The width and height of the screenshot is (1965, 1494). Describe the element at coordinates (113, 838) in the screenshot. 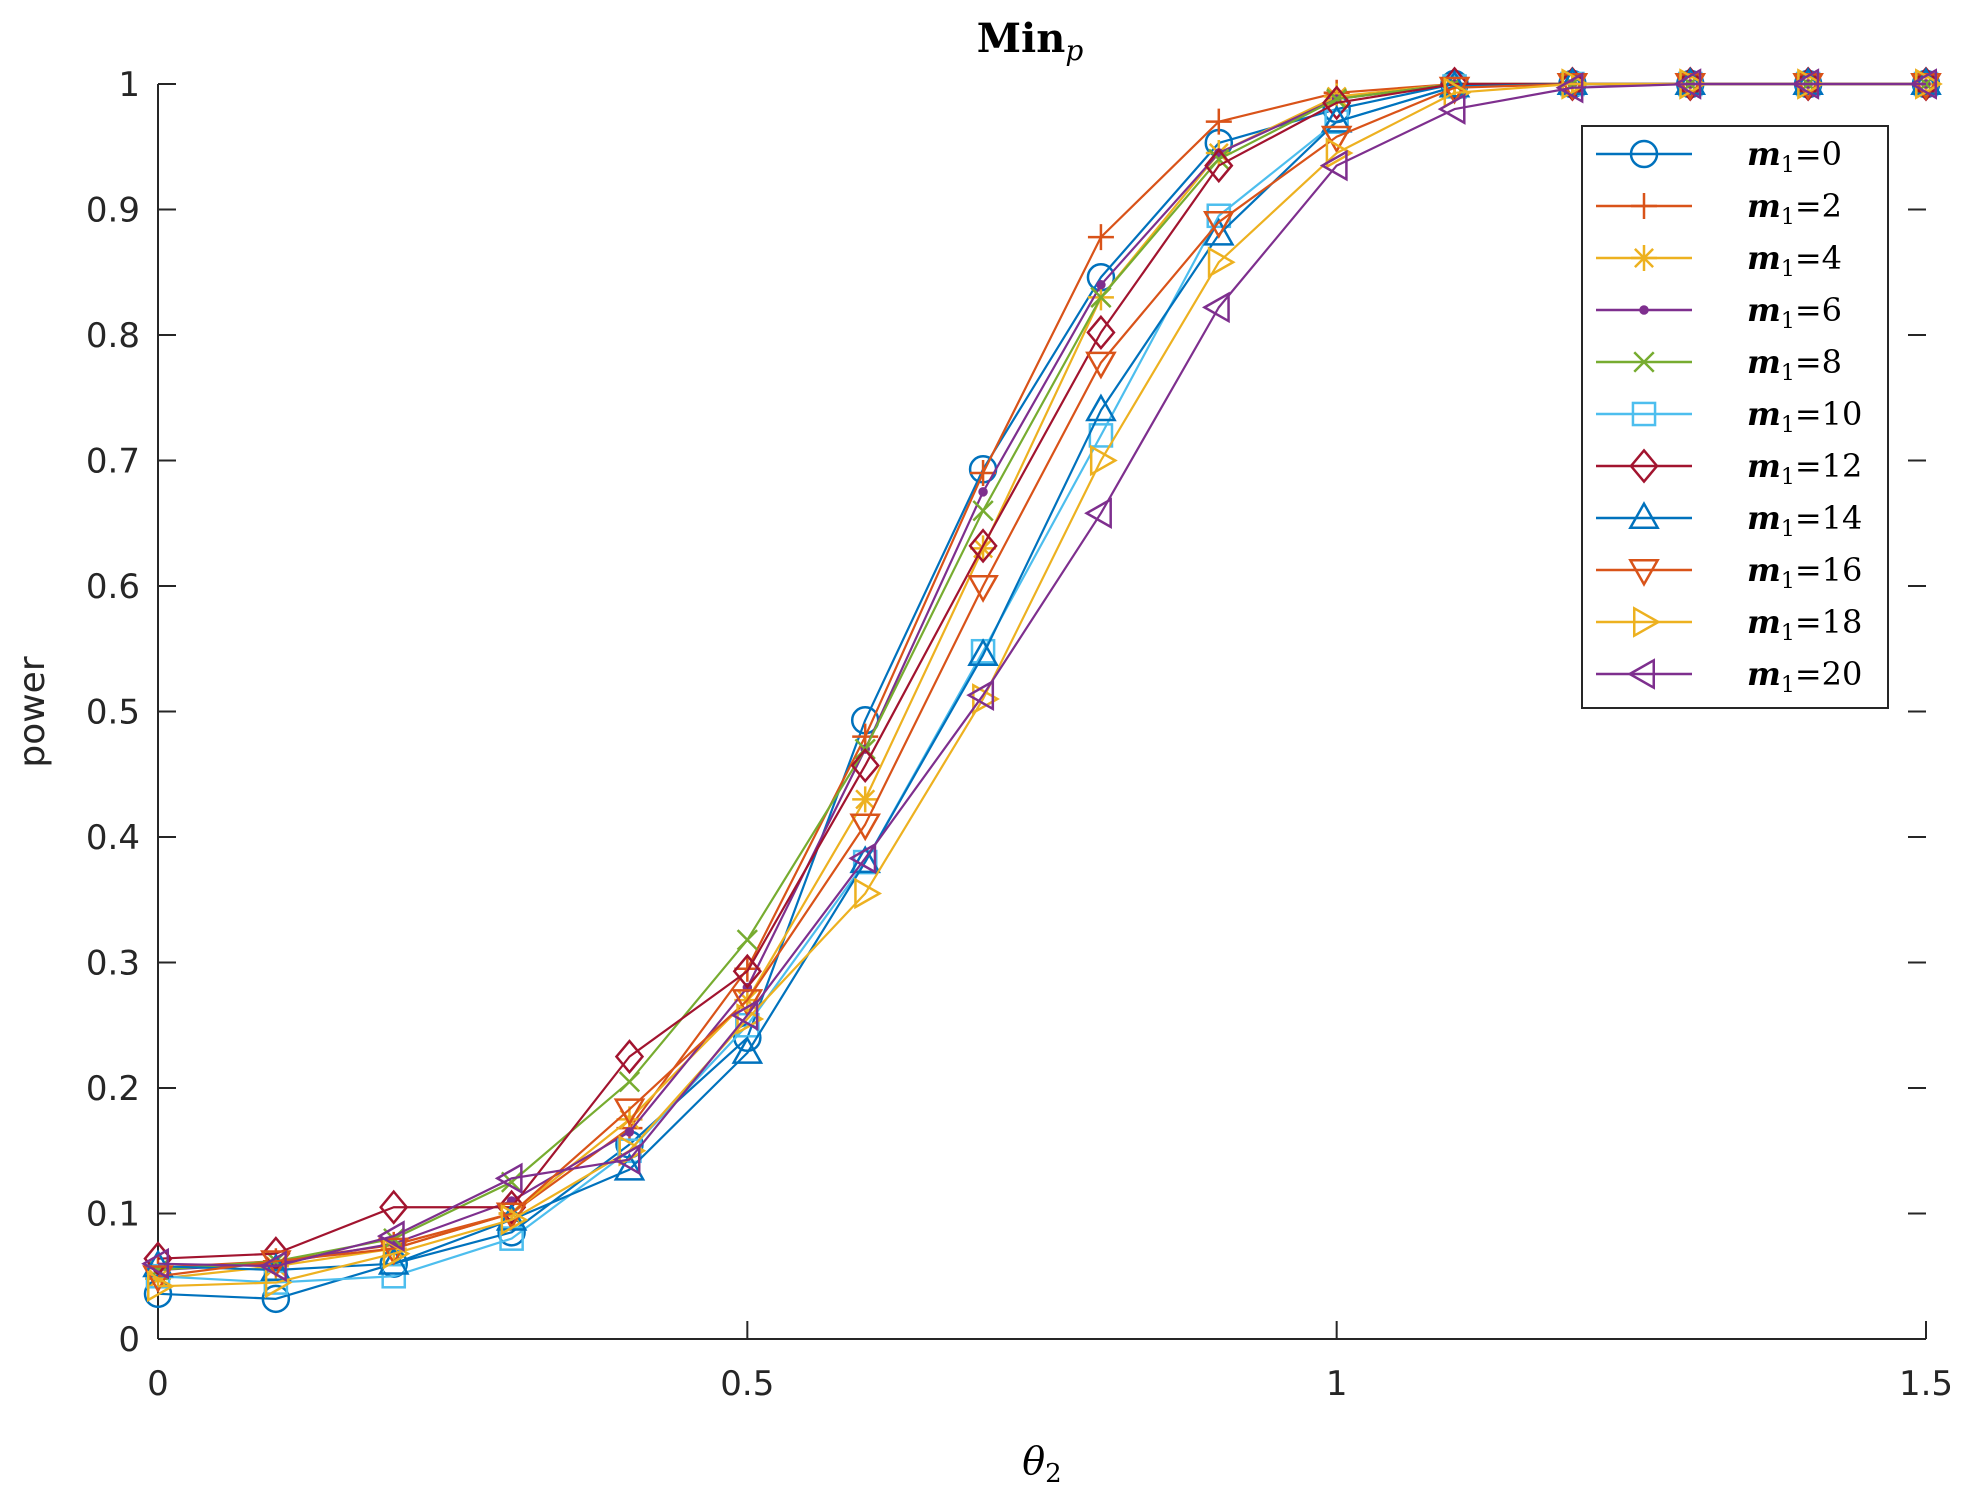

I see `y-tick-label: 0.4` at that location.